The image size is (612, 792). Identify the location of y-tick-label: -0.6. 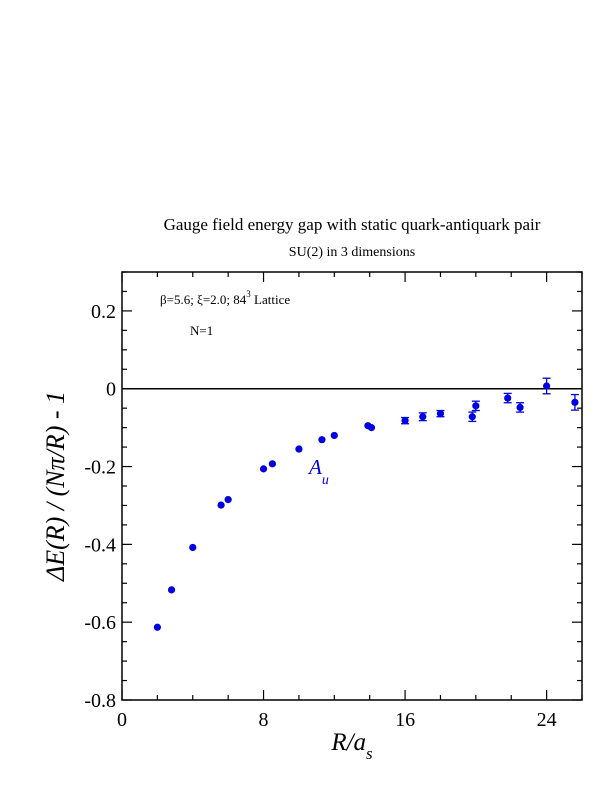
(100, 623).